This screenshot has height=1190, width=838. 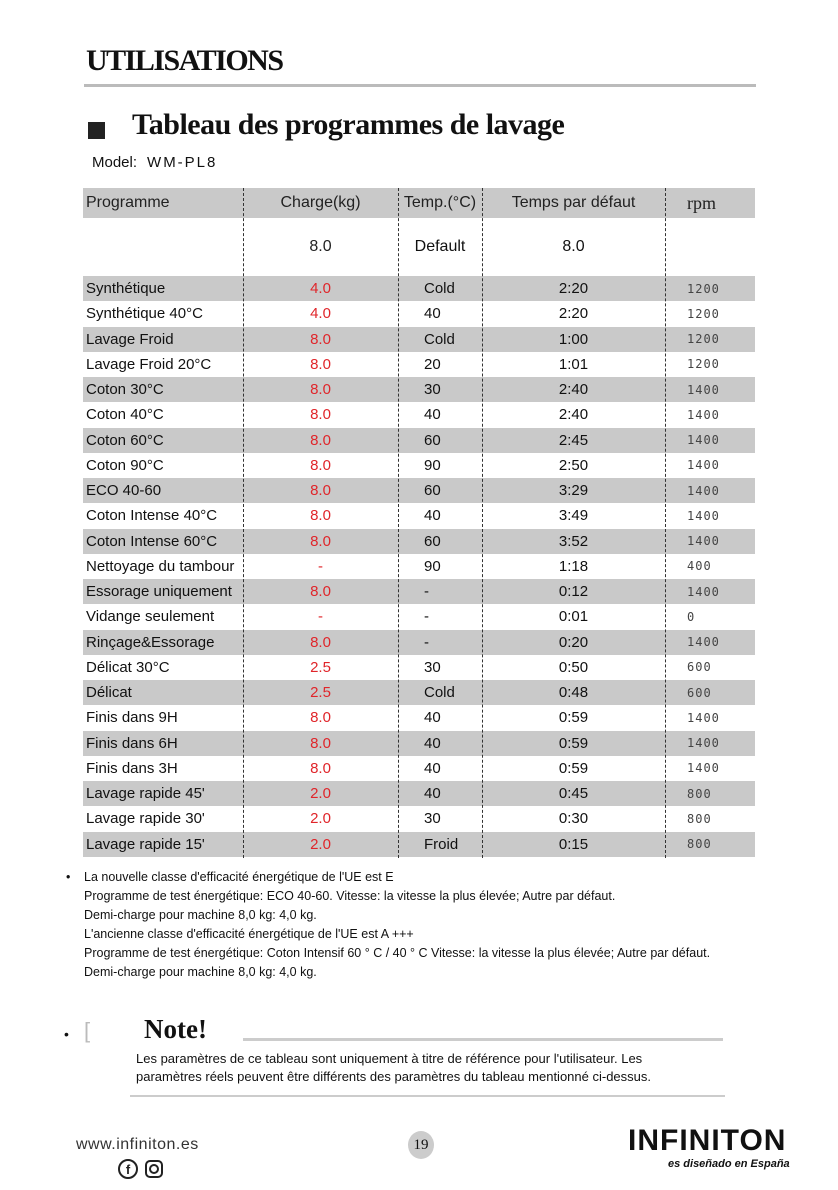 What do you see at coordinates (699, 844) in the screenshot?
I see `rpm: 800` at bounding box center [699, 844].